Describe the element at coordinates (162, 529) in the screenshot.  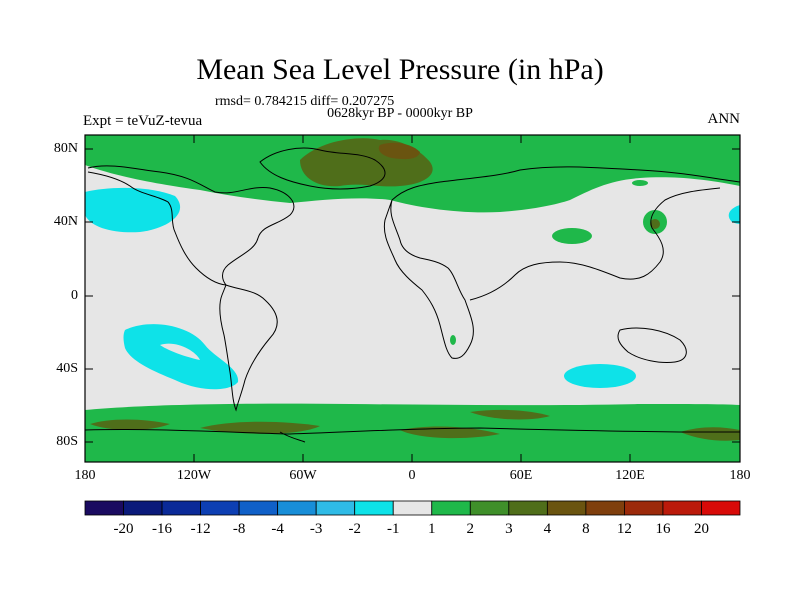
I see `colorbar-label: -16` at that location.